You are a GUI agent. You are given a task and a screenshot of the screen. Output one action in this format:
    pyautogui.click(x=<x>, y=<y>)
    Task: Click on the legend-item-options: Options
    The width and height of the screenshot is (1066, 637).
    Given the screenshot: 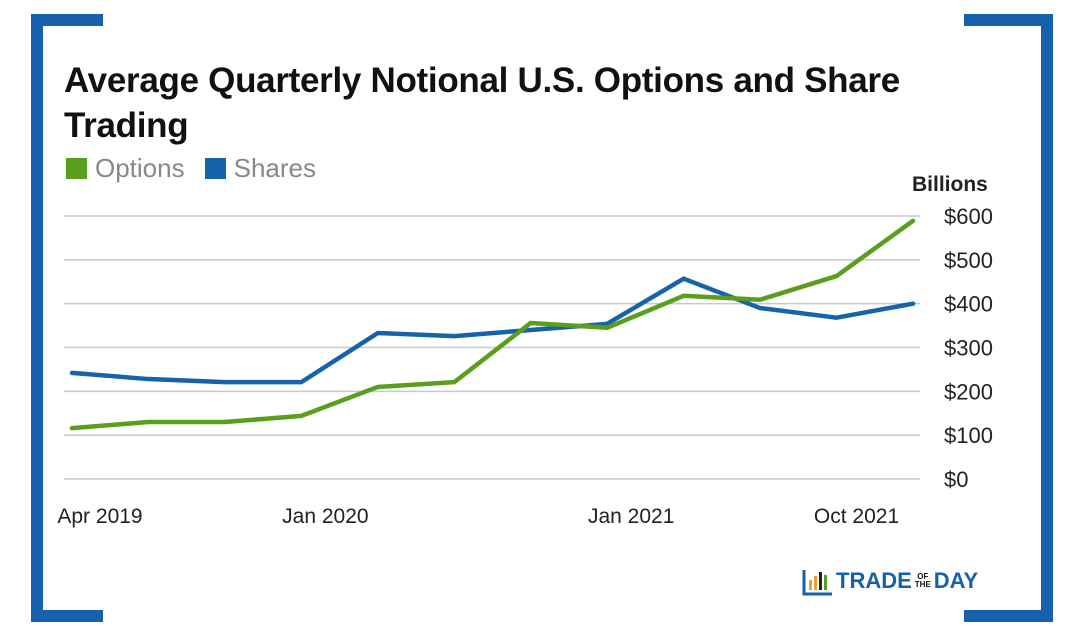 What is the action you would take?
    pyautogui.click(x=125, y=168)
    